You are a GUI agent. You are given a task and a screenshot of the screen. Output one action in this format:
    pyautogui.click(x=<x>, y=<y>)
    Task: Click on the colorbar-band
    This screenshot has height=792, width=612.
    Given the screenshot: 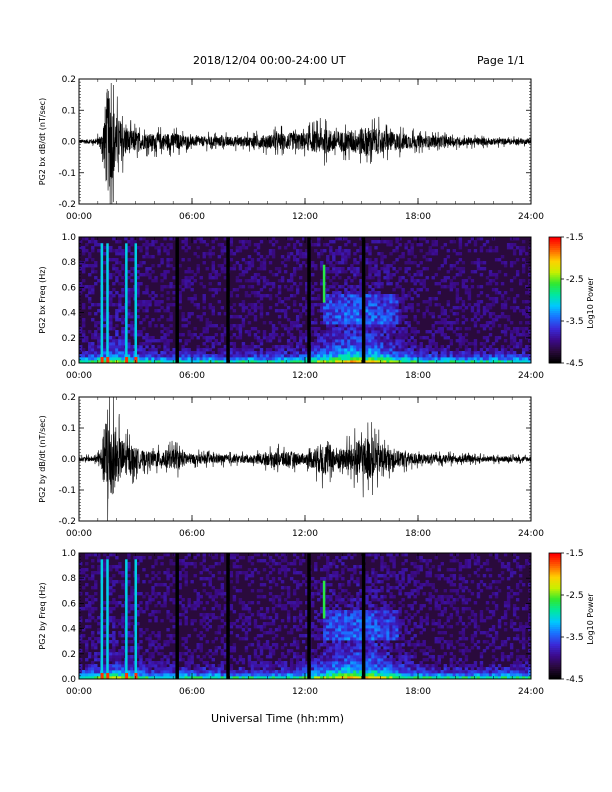 What is the action you would take?
    pyautogui.click(x=555, y=246)
    